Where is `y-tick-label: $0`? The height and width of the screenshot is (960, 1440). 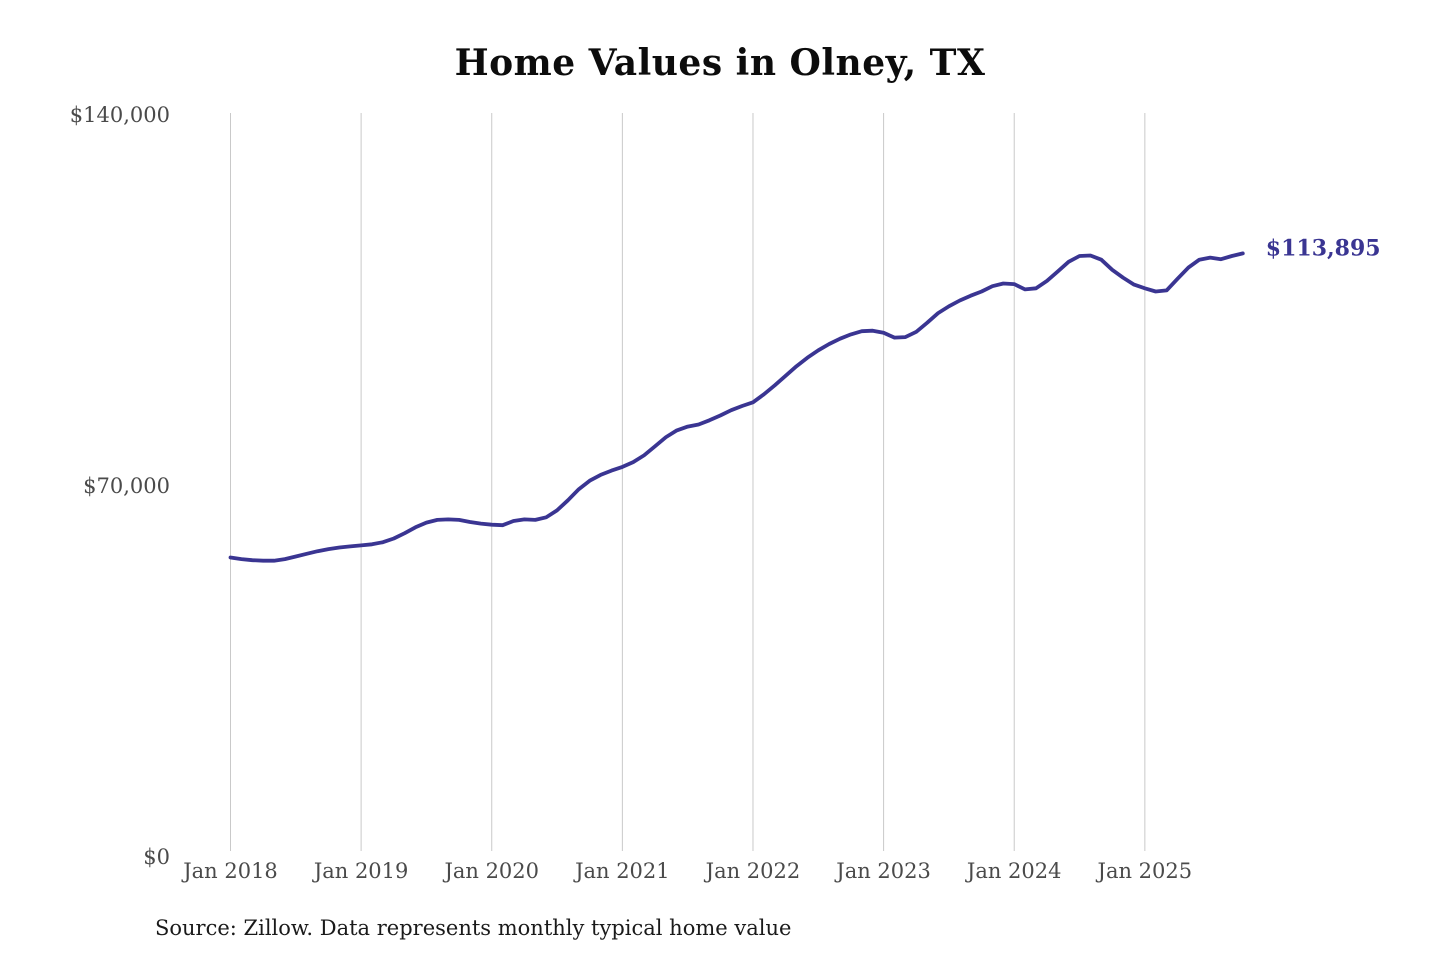 y-tick-label: $0 is located at coordinates (156, 857).